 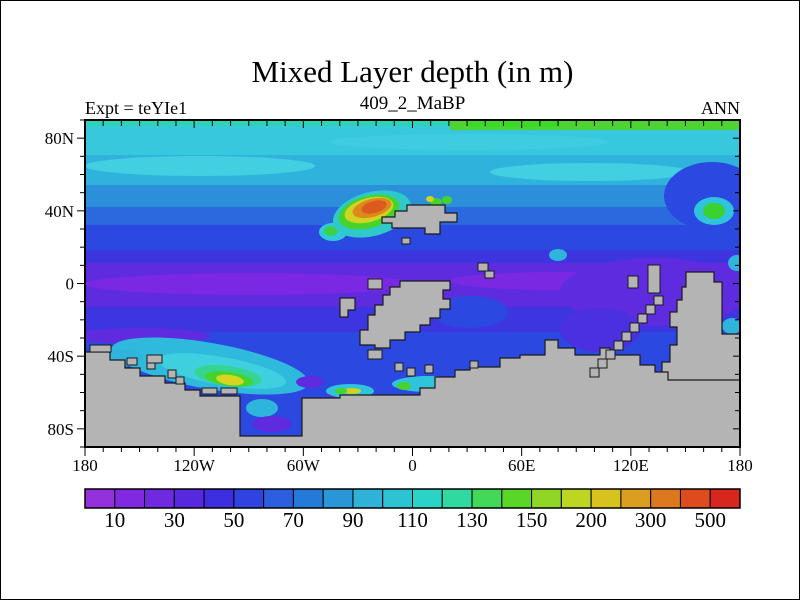 I want to click on x-tick-label: 60W, so click(x=304, y=465).